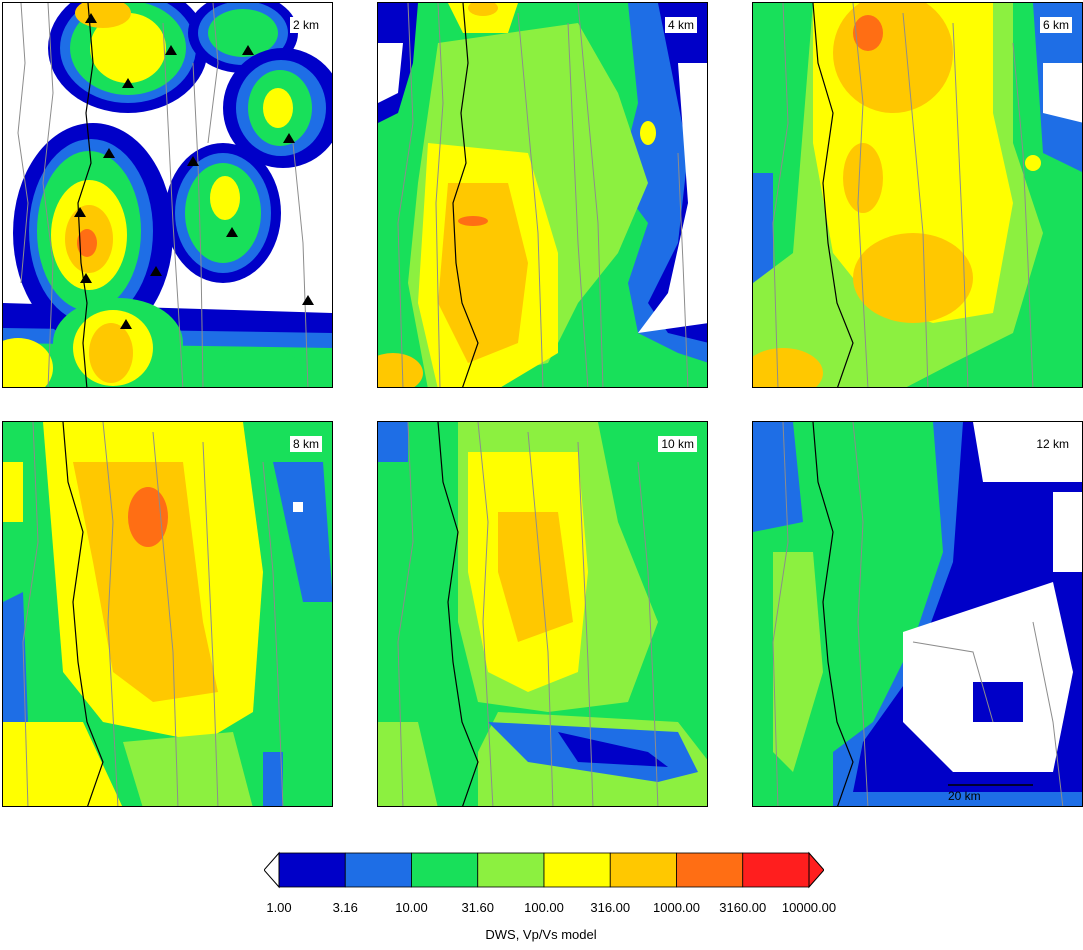  I want to click on depth-label: 12 km, so click(1052, 444).